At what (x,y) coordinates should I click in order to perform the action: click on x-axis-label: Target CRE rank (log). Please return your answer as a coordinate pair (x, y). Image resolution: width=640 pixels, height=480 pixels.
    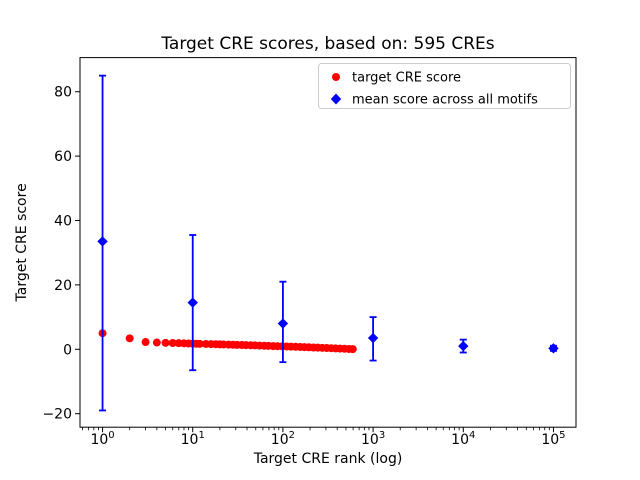
    Looking at the image, I should click on (328, 459).